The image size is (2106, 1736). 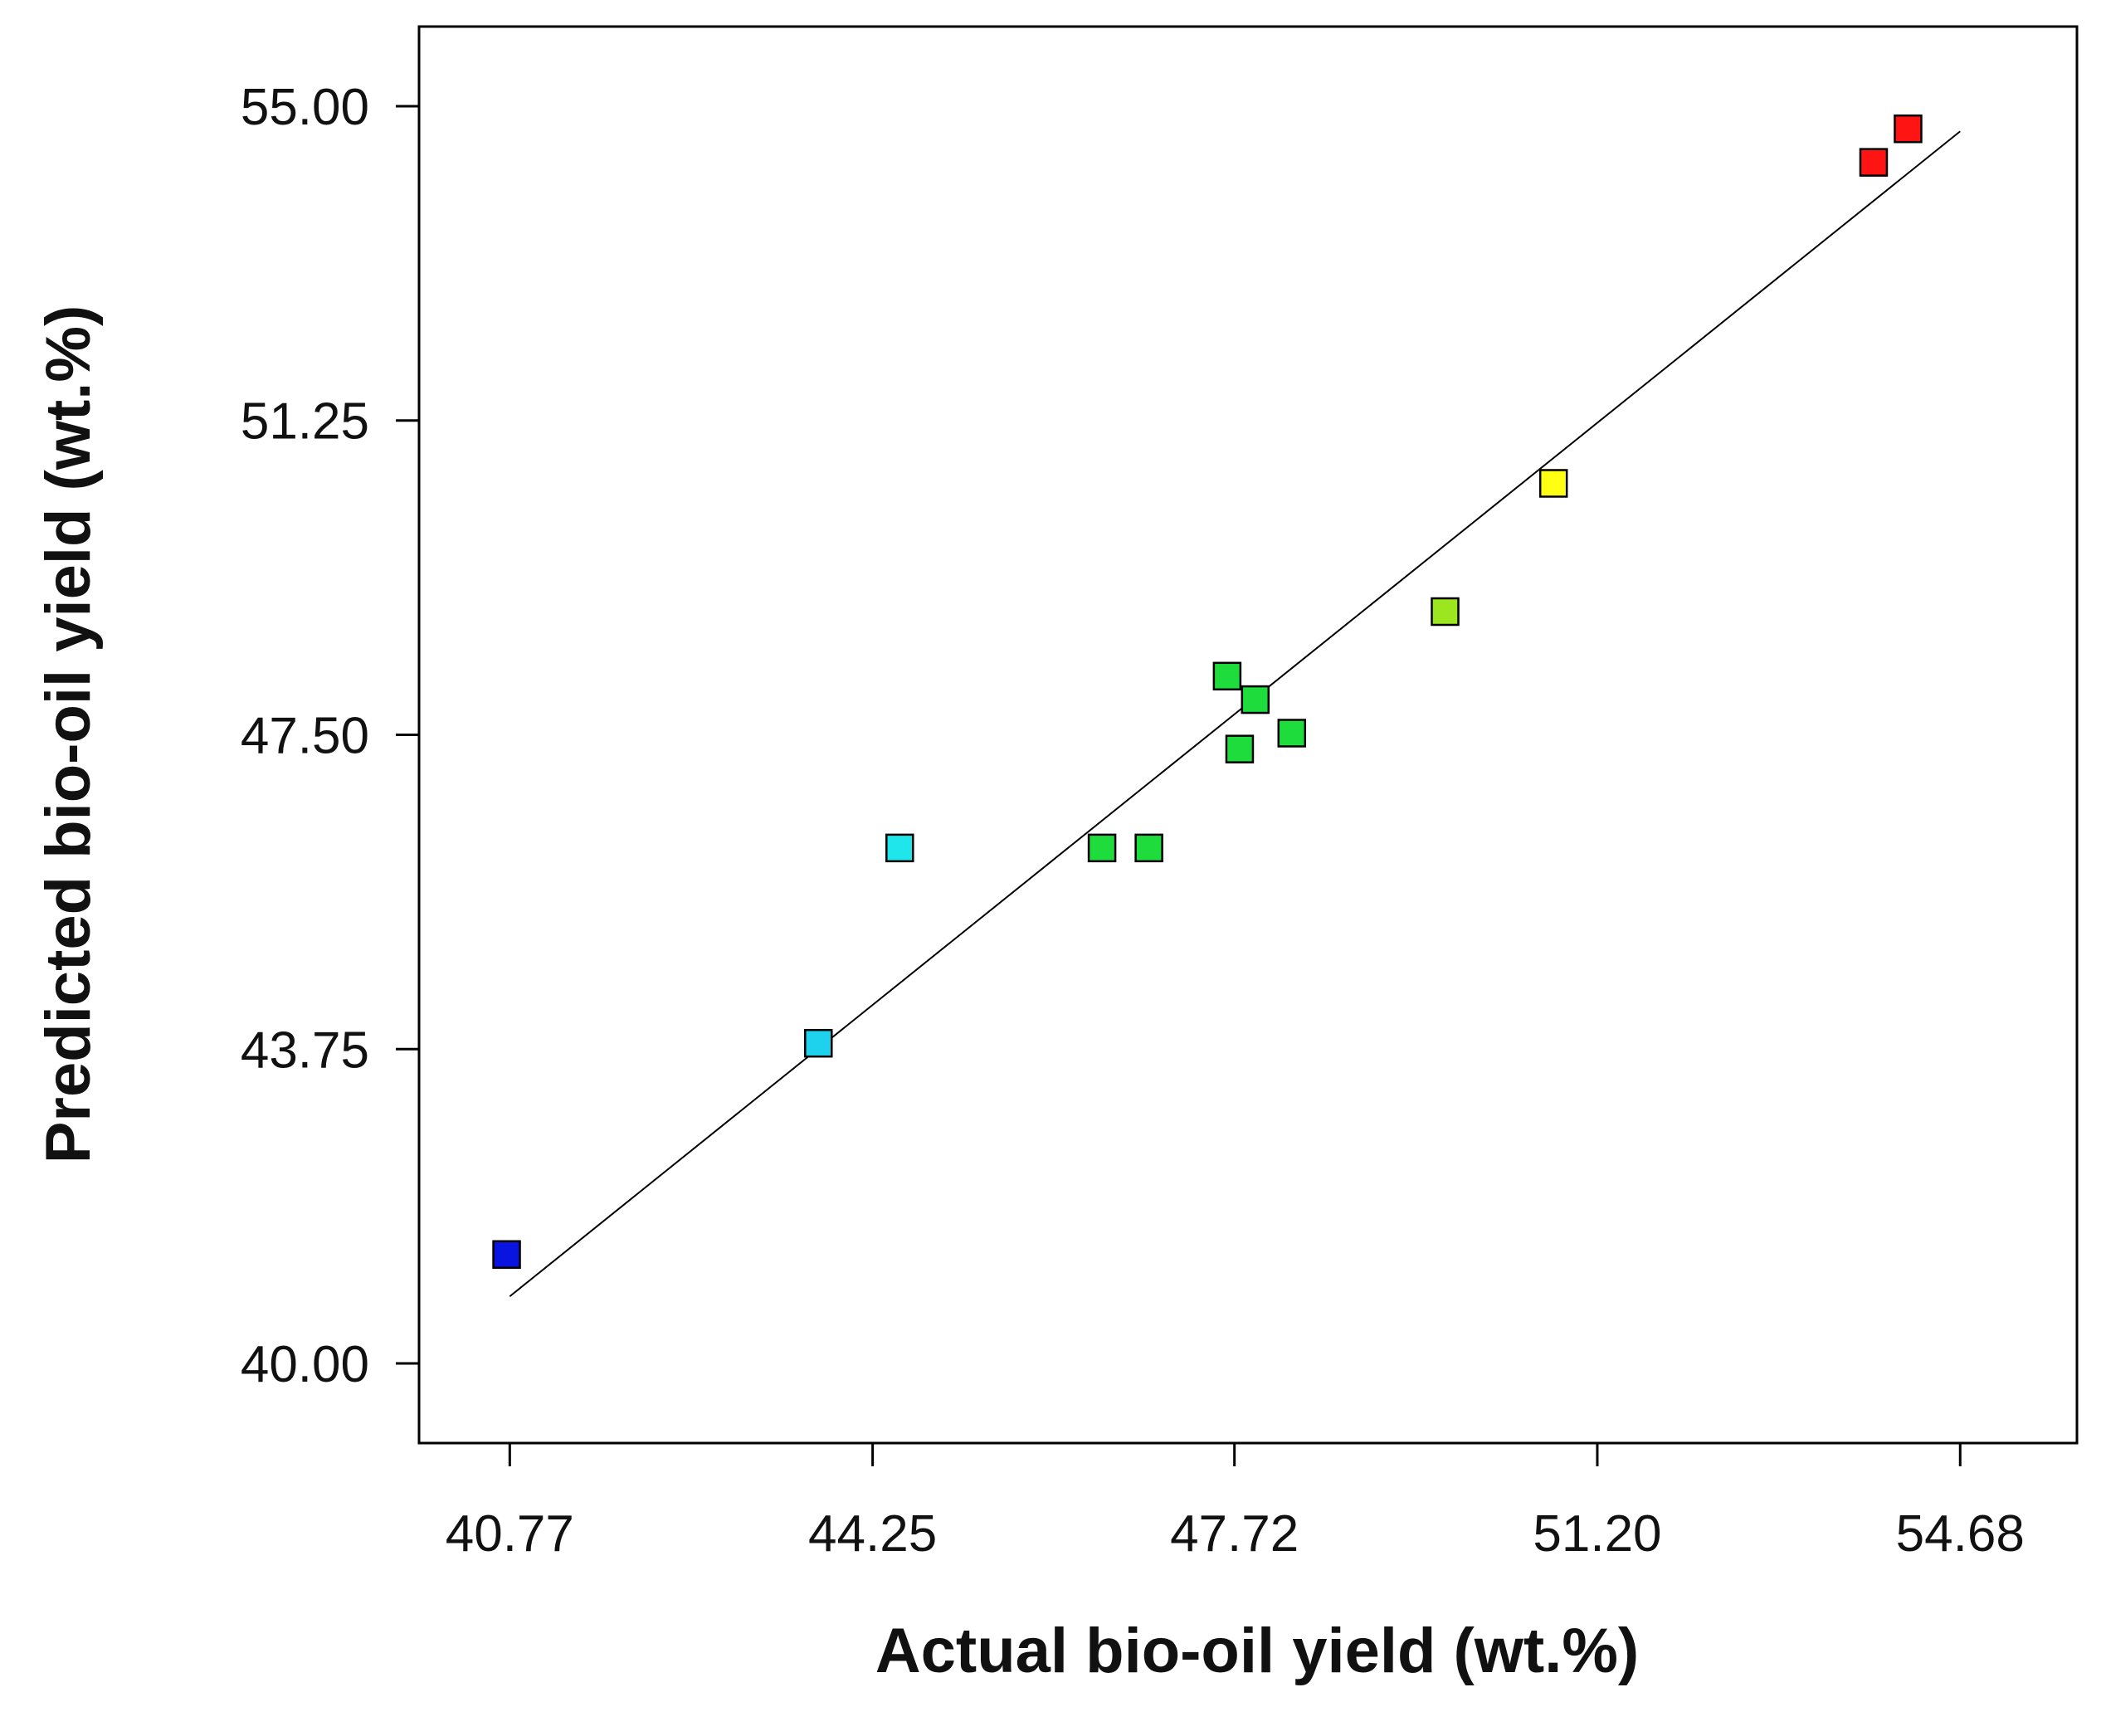 I want to click on x-axis: 40.77 44.25 47.72 51.20 54.68, so click(x=1235, y=1503).